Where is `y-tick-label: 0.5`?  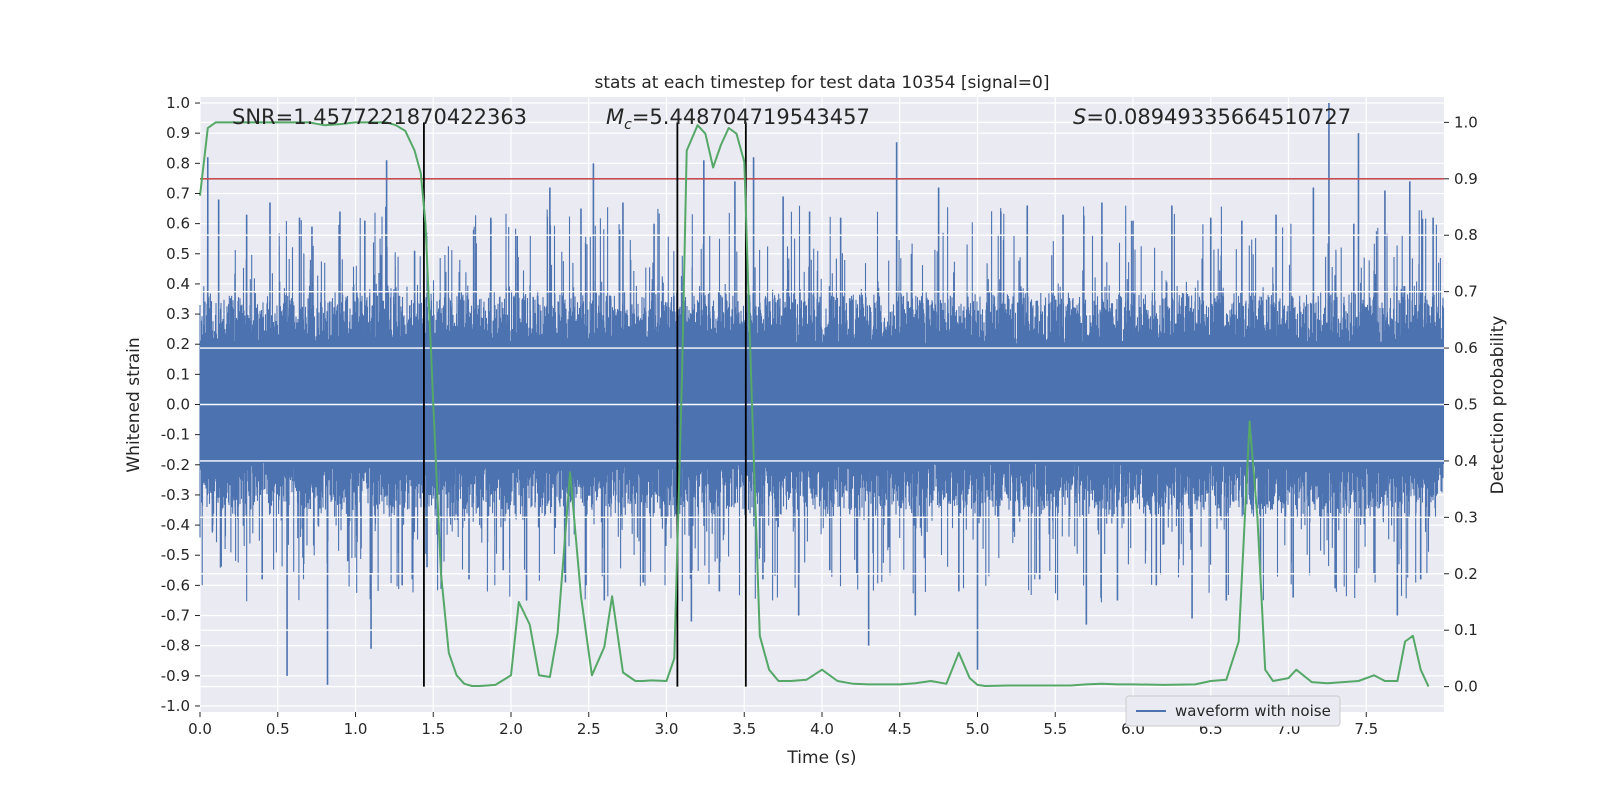 y-tick-label: 0.5 is located at coordinates (178, 254).